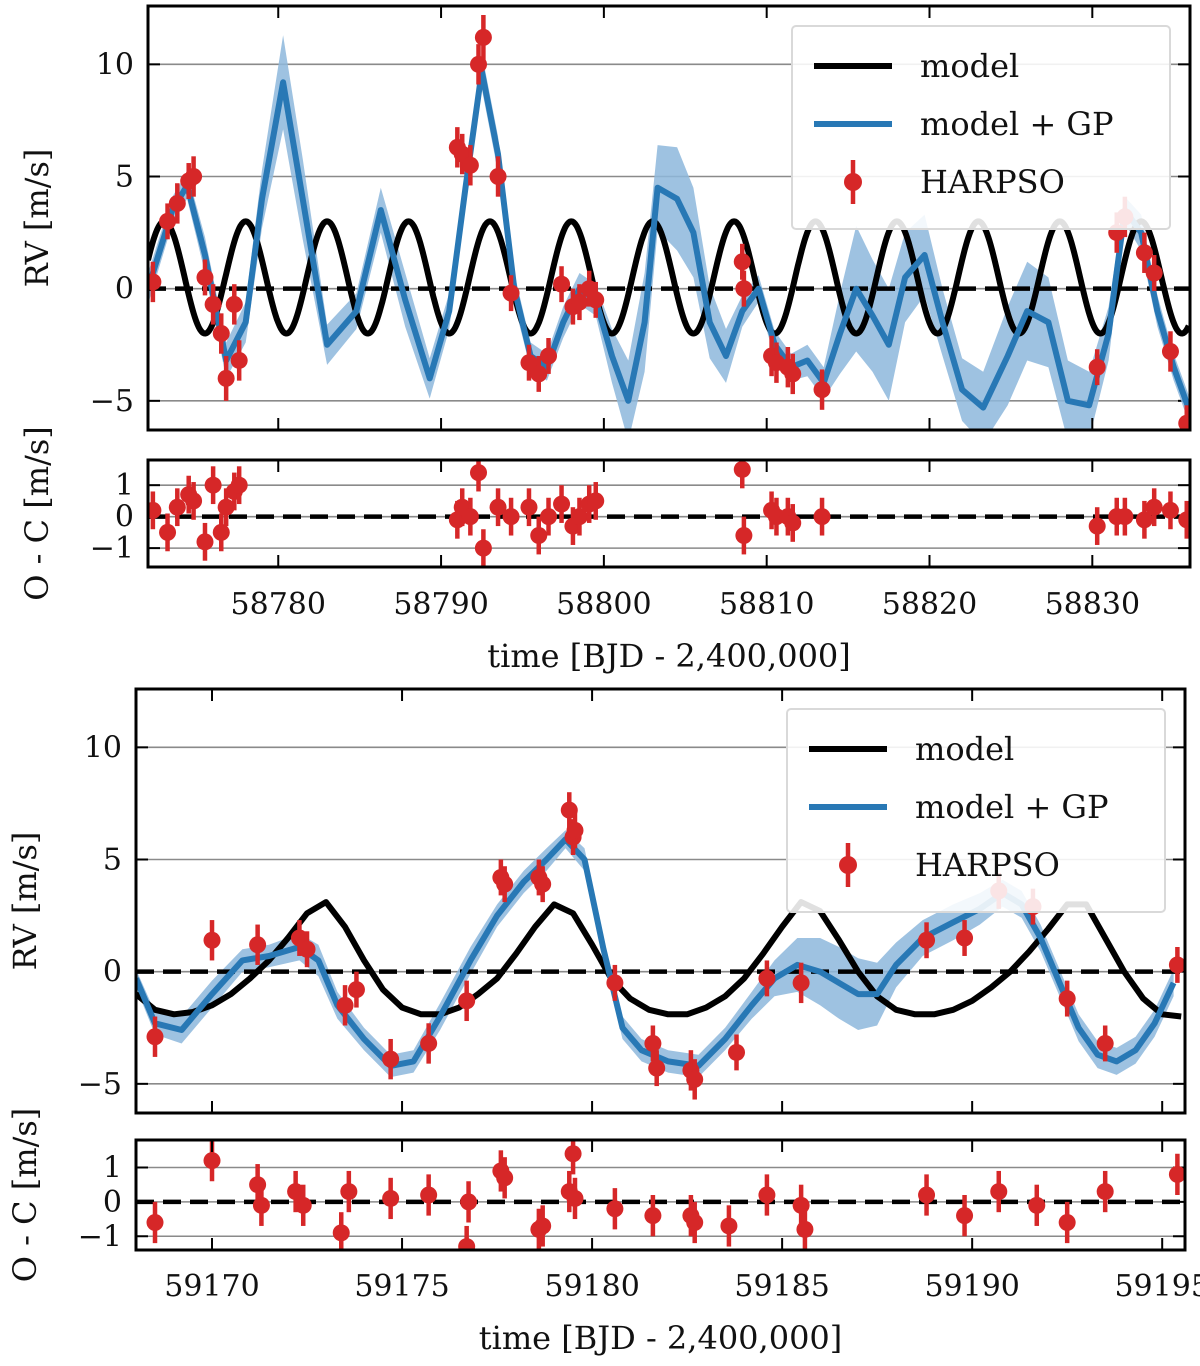  Describe the element at coordinates (112, 972) in the screenshot. I see `rv-ytick-label: 0` at that location.